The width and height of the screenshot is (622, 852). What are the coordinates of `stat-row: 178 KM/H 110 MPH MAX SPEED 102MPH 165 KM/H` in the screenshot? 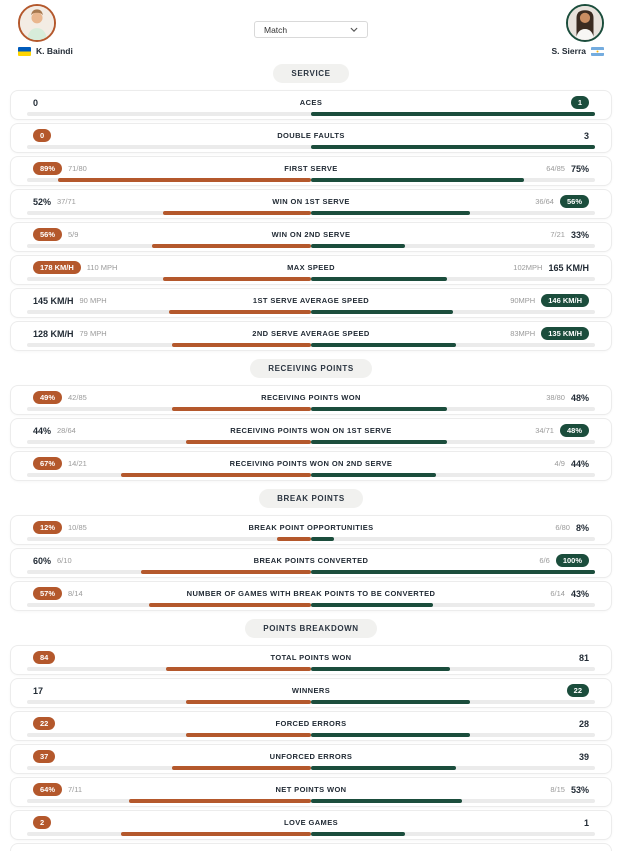 It's located at (311, 270).